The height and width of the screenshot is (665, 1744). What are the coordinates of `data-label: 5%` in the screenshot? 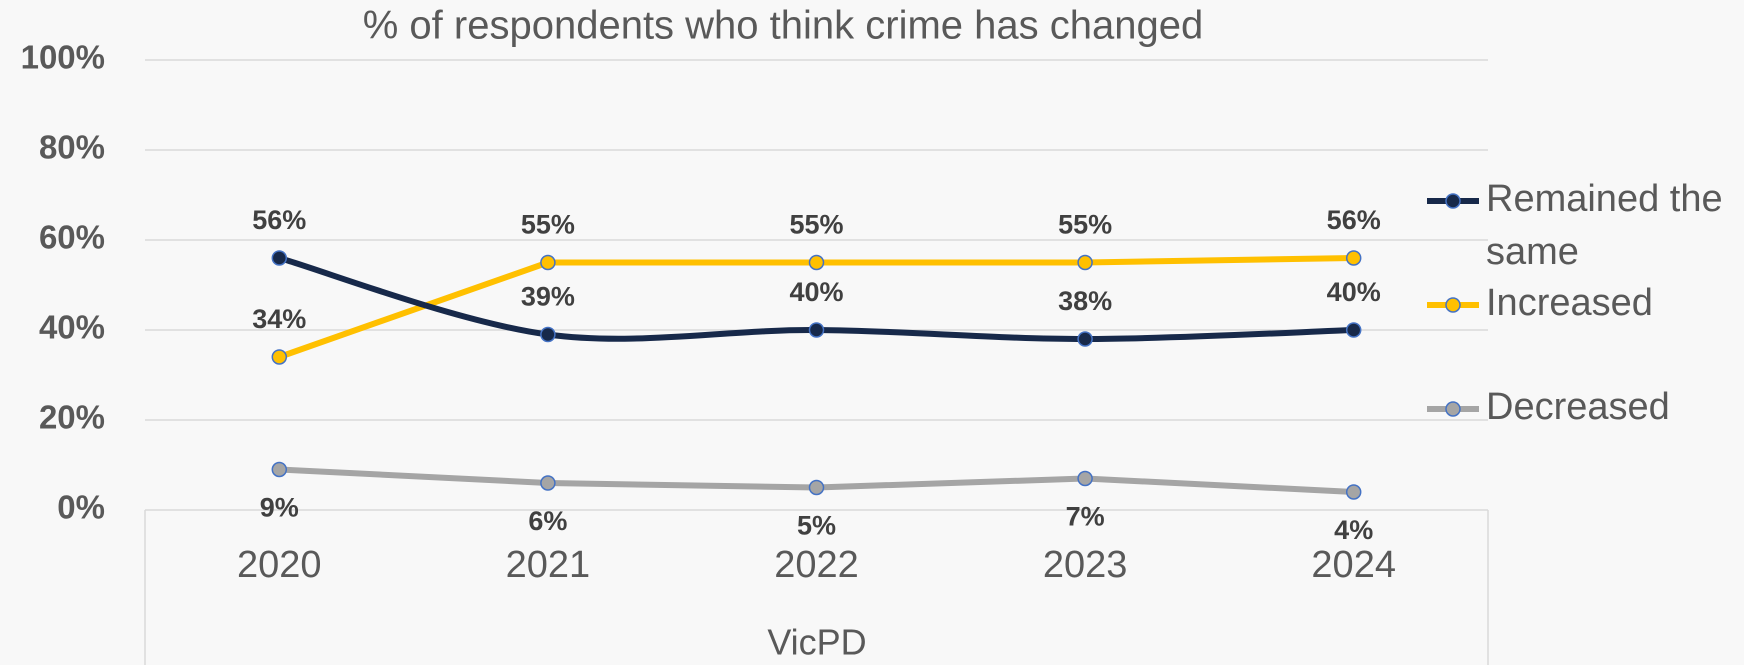 It's located at (816, 526).